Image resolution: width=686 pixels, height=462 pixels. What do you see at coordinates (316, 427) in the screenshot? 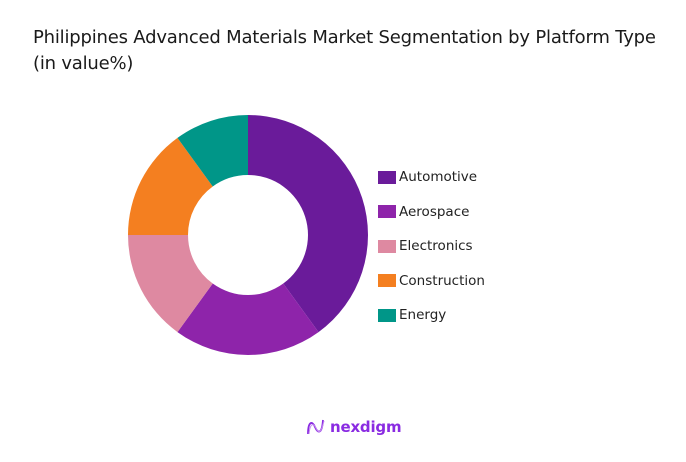
I see `nexdigm-wave-icon` at bounding box center [316, 427].